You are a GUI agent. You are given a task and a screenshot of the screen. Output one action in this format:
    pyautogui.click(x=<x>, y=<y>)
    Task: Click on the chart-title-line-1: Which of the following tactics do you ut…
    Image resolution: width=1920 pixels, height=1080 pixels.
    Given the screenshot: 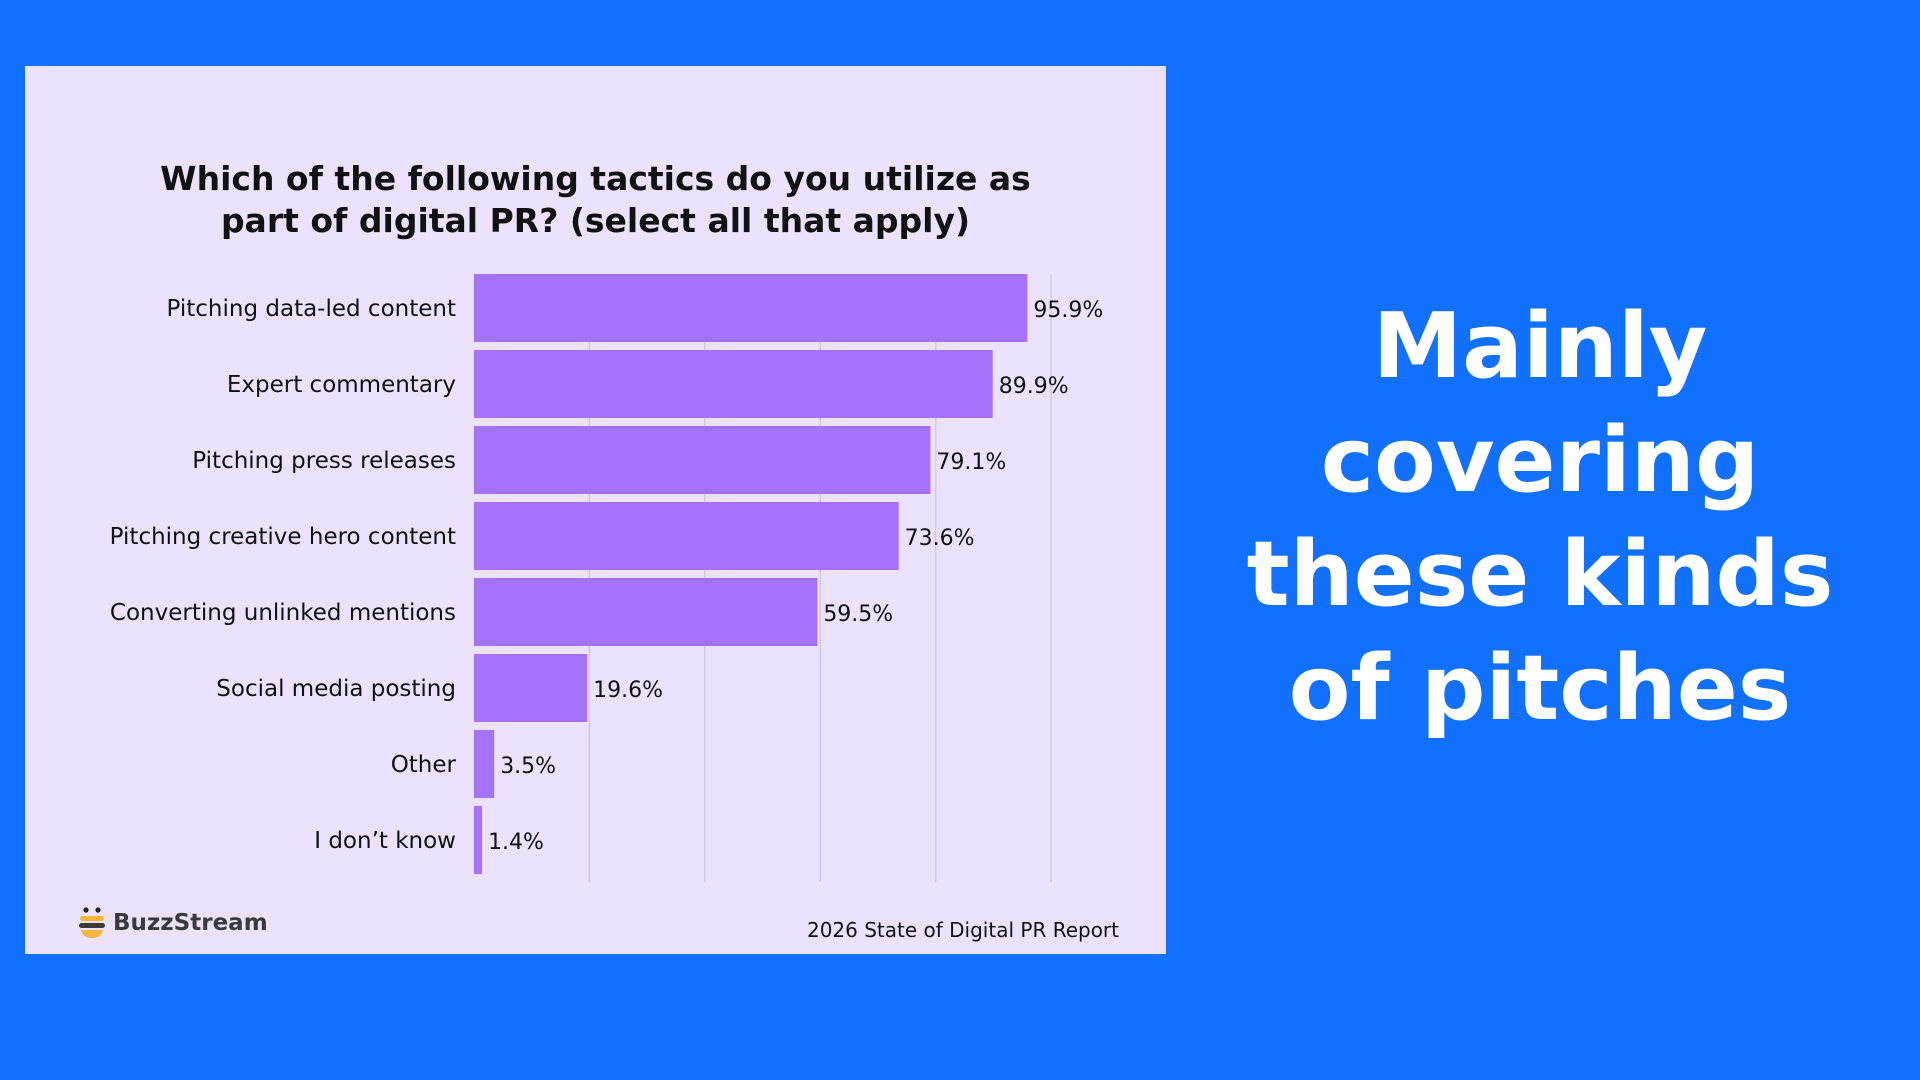 What is the action you would take?
    pyautogui.click(x=595, y=178)
    